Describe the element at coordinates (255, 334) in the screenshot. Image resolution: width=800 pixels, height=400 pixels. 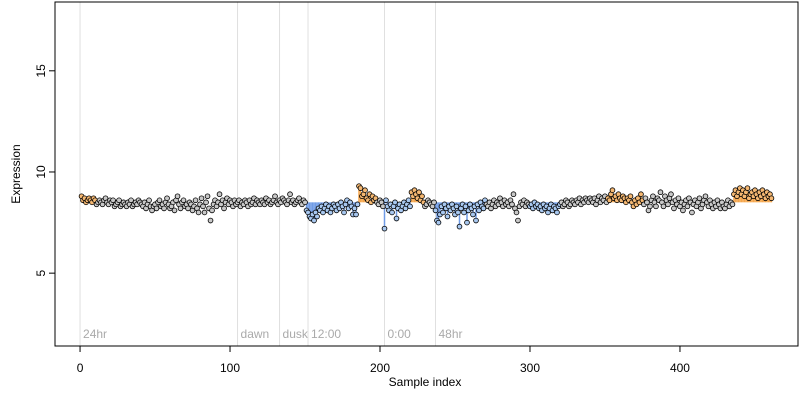
I see `annotation-label: dawn` at that location.